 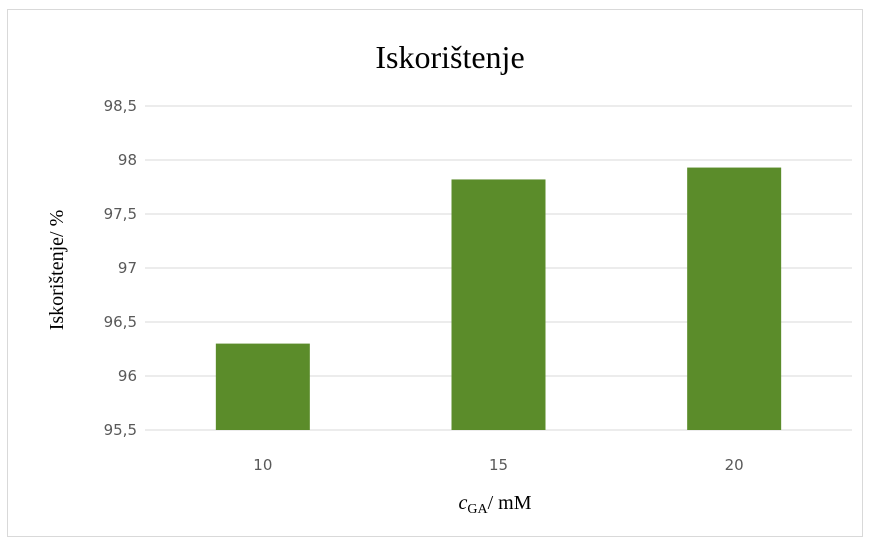 I want to click on y-tick-label: 95,5, so click(x=120, y=430).